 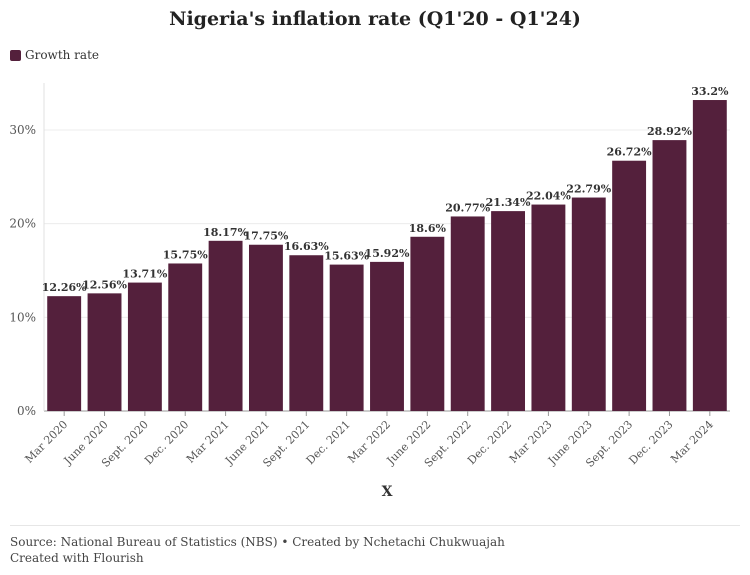 What do you see at coordinates (669, 131) in the screenshot?
I see `bar-value-label: 28.92%` at bounding box center [669, 131].